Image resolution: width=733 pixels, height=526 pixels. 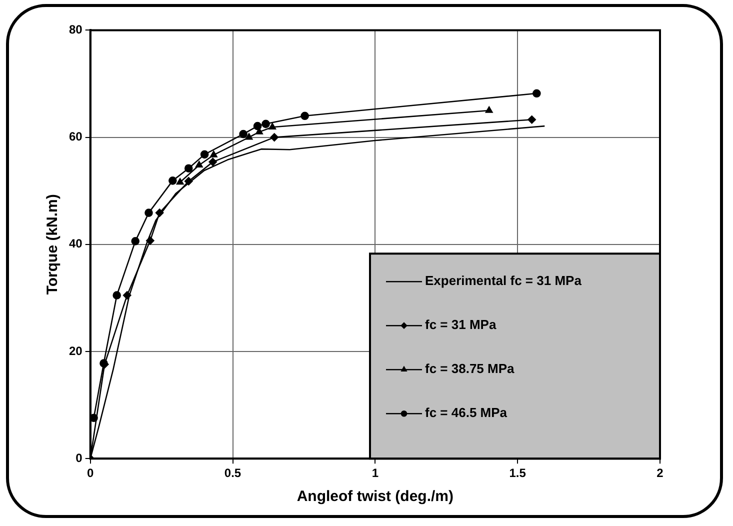 What do you see at coordinates (517, 473) in the screenshot?
I see `x-tick-label: 1.5` at bounding box center [517, 473].